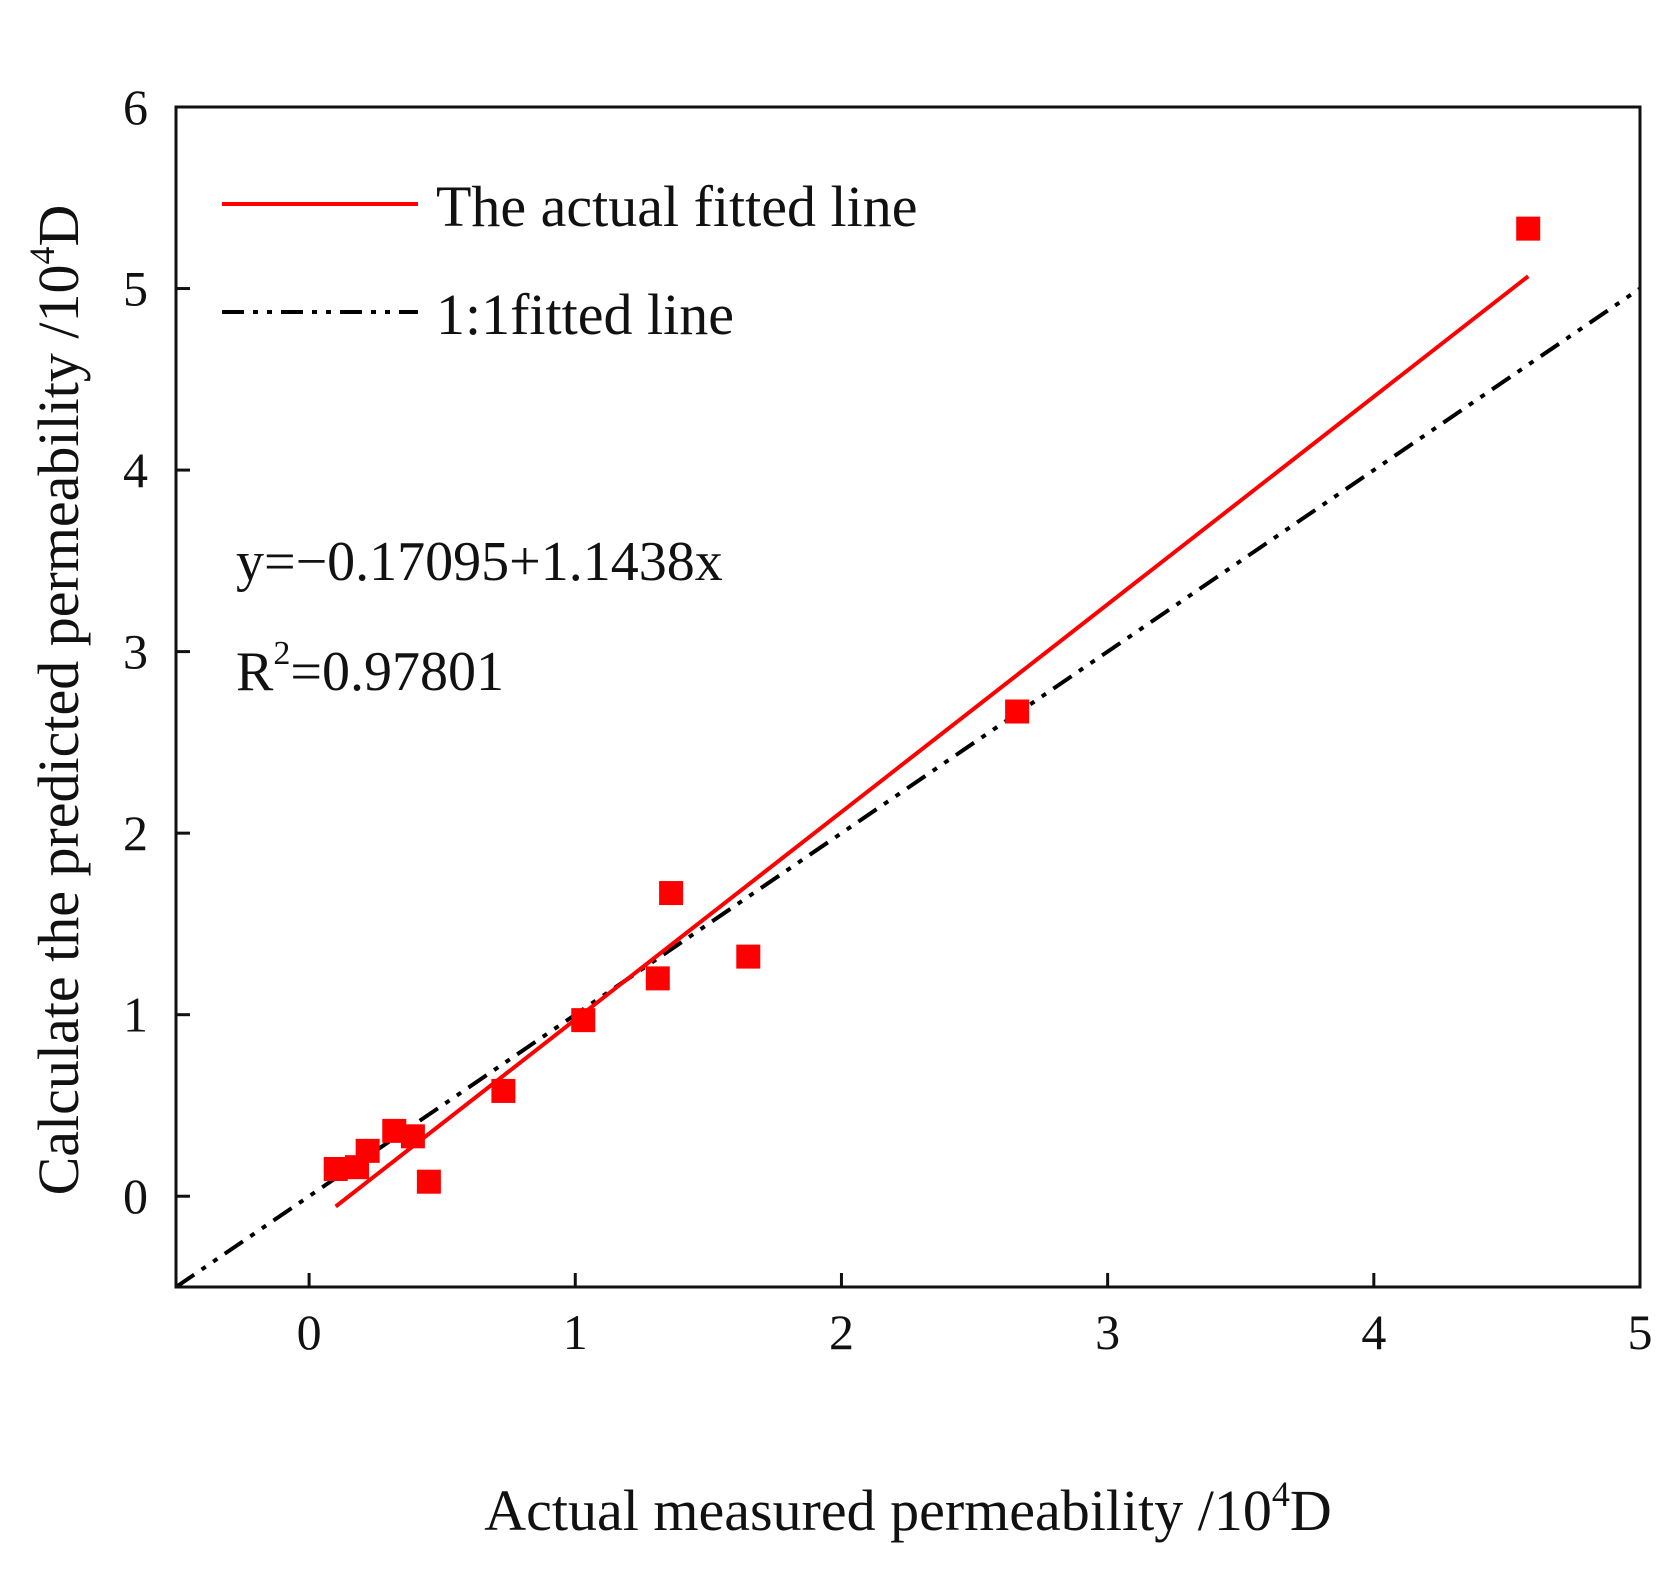 Image resolution: width=1668 pixels, height=1570 pixels. Describe the element at coordinates (585, 314) in the screenshot. I see `legend-identity-label: 1:1fitted line` at that location.